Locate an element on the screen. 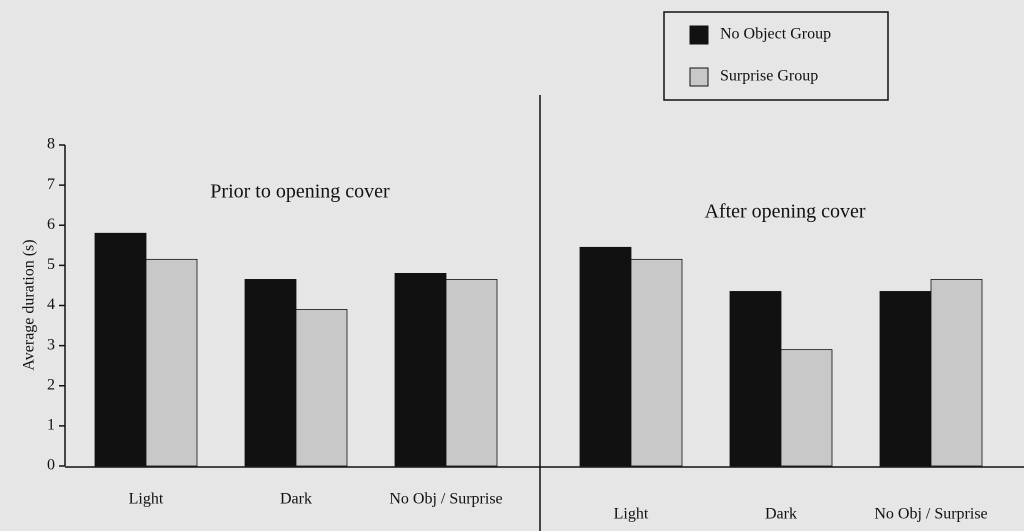 This screenshot has height=531, width=1024. panel-title: Prior to opening cover is located at coordinates (300, 192).